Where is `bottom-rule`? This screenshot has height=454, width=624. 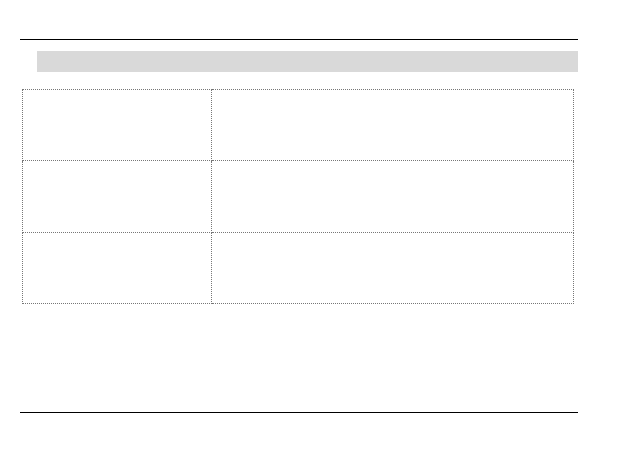 bottom-rule is located at coordinates (299, 412).